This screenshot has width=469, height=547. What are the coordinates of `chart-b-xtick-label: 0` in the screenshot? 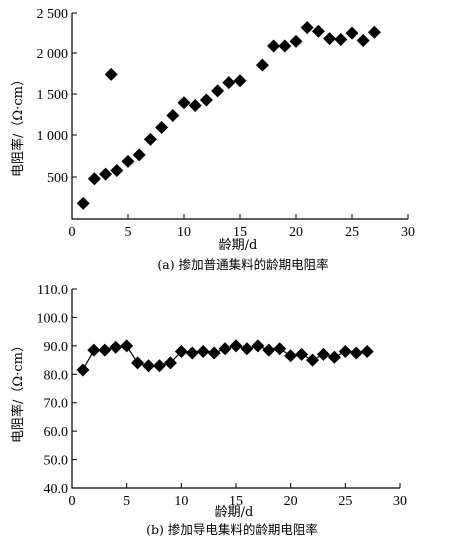 It's located at (72, 501).